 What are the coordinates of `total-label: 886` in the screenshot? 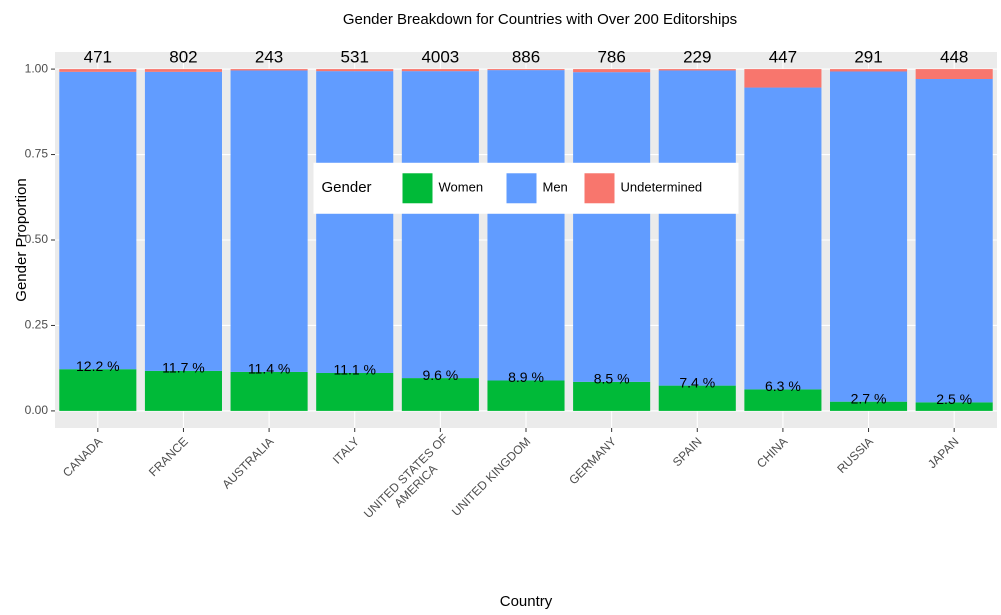 It's located at (526, 57).